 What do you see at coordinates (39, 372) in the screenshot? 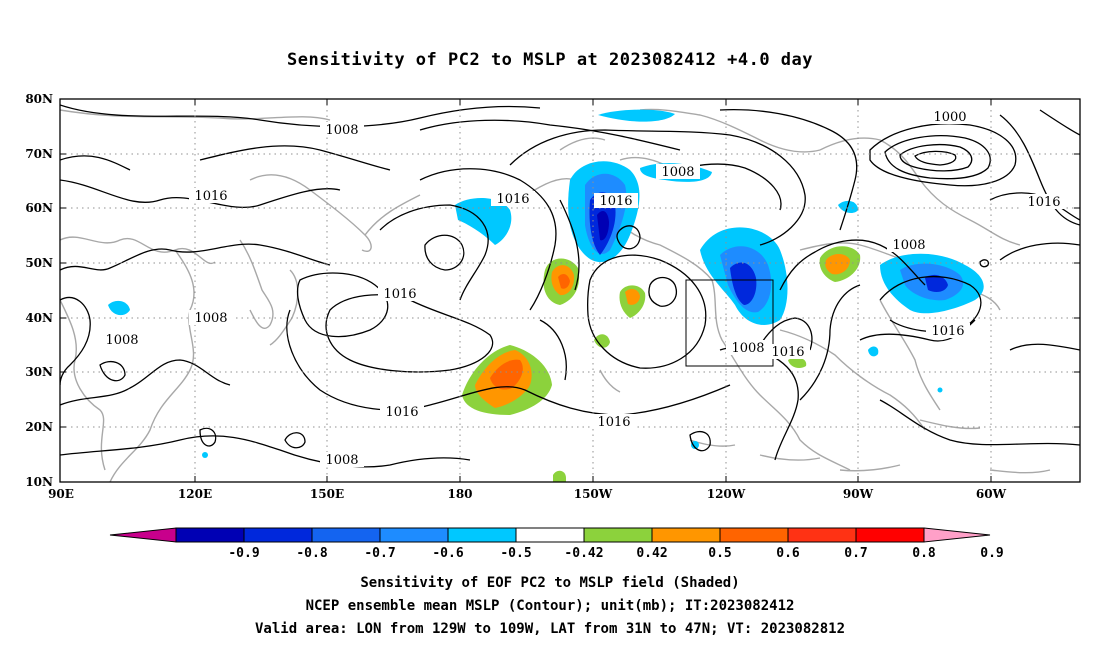
I see `lat-label: 30N` at bounding box center [39, 372].